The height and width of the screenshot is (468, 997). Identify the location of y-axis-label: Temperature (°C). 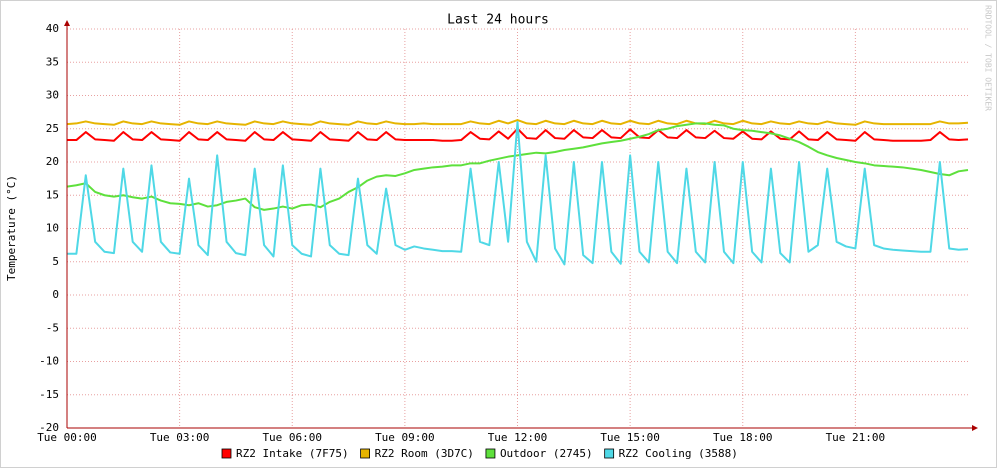
(11, 228).